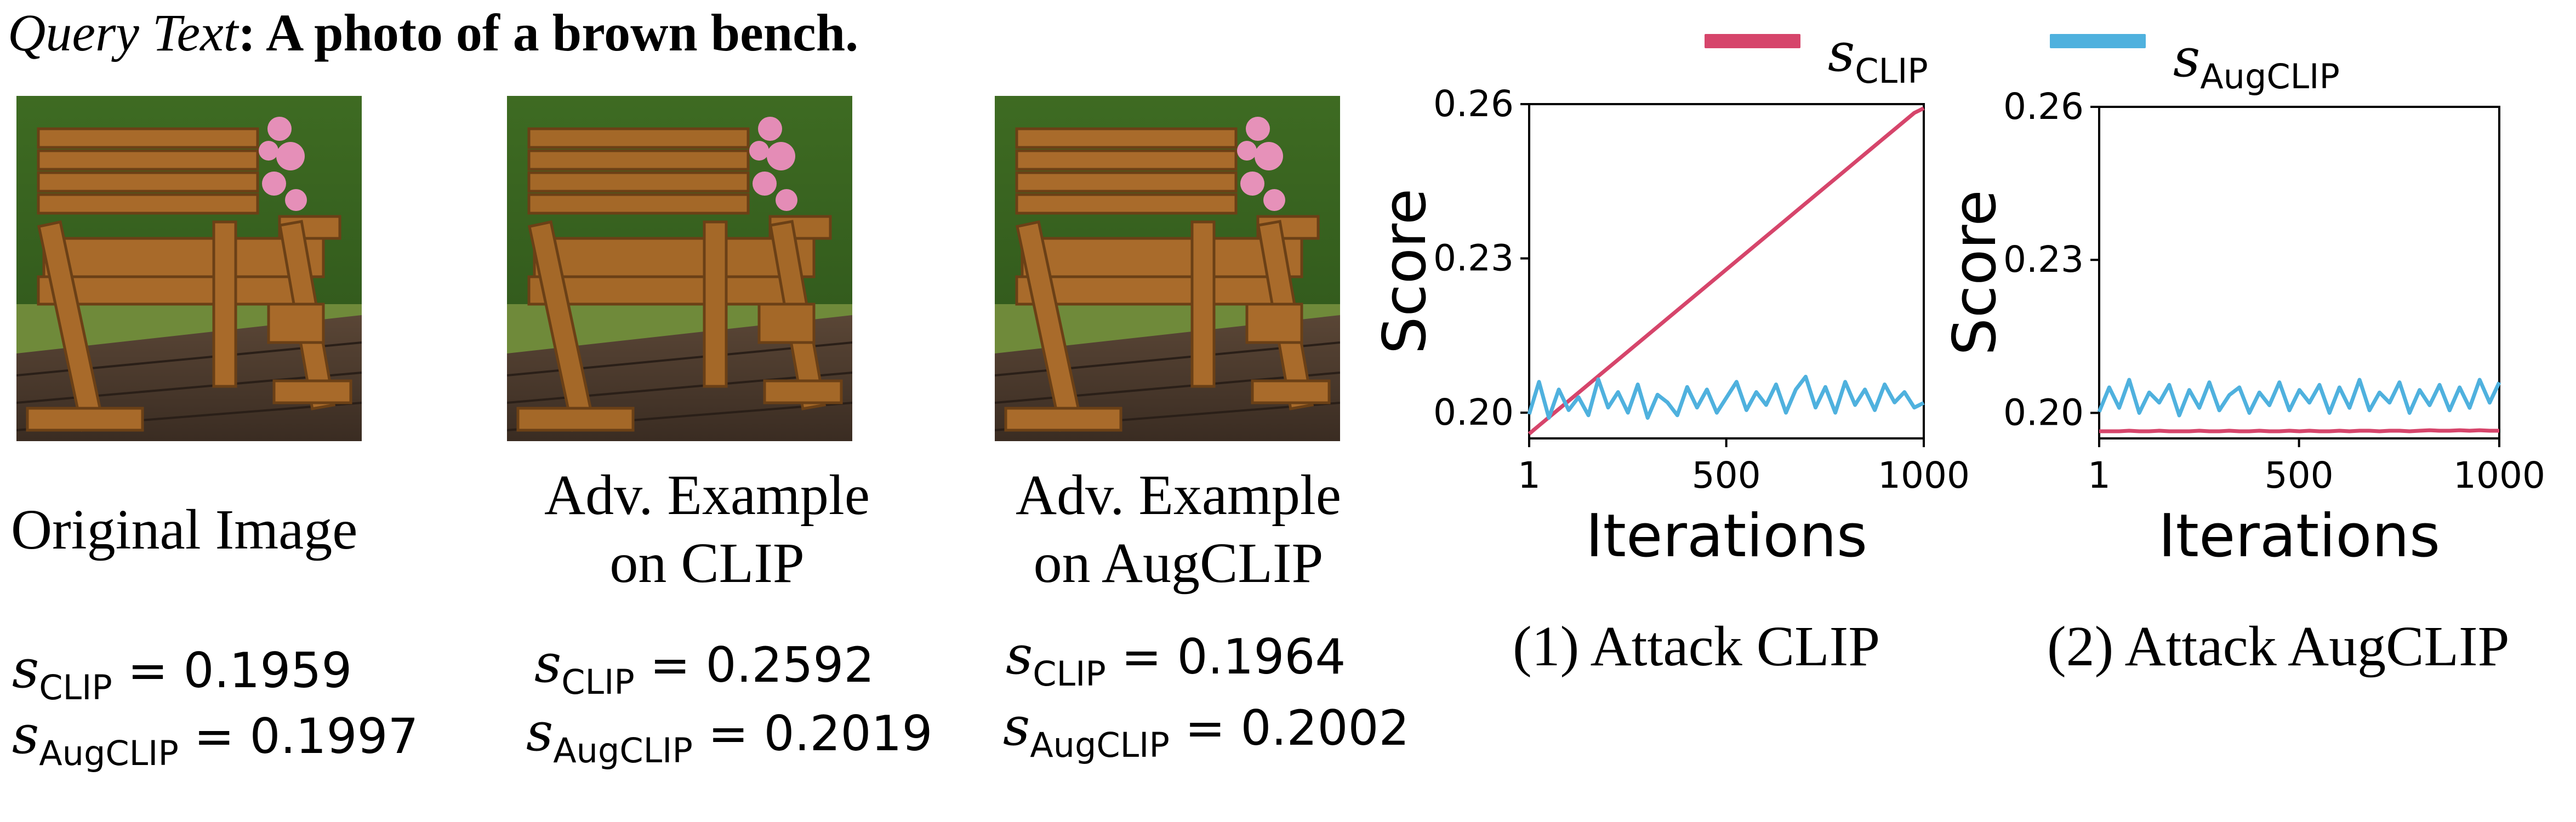 The image size is (2576, 822). I want to click on legend-swatch-augclip, so click(2098, 41).